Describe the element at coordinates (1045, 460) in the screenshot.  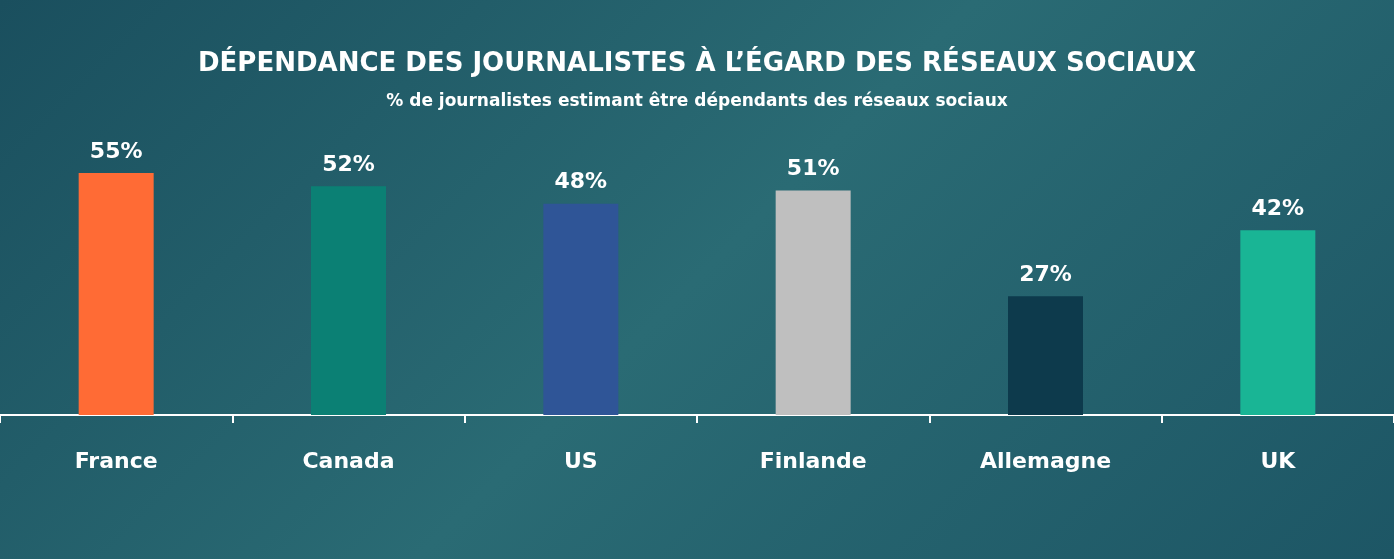
I see `x-tick-label: Allemagne` at that location.